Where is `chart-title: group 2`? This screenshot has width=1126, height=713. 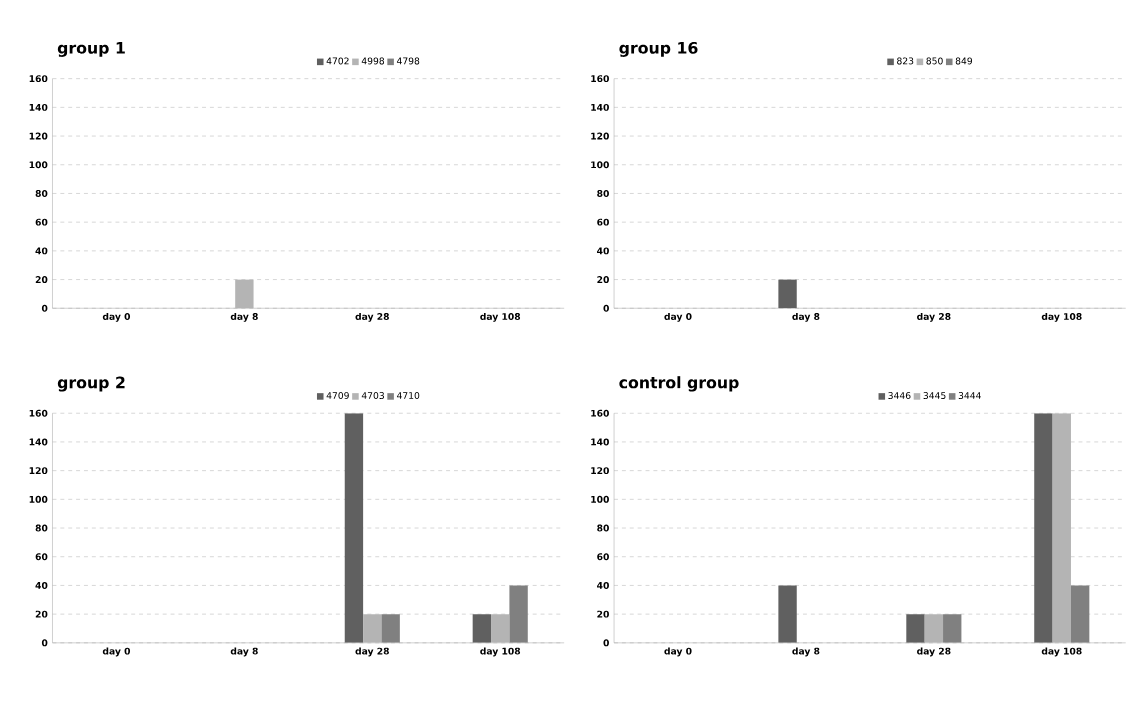 chart-title: group 2 is located at coordinates (91, 384).